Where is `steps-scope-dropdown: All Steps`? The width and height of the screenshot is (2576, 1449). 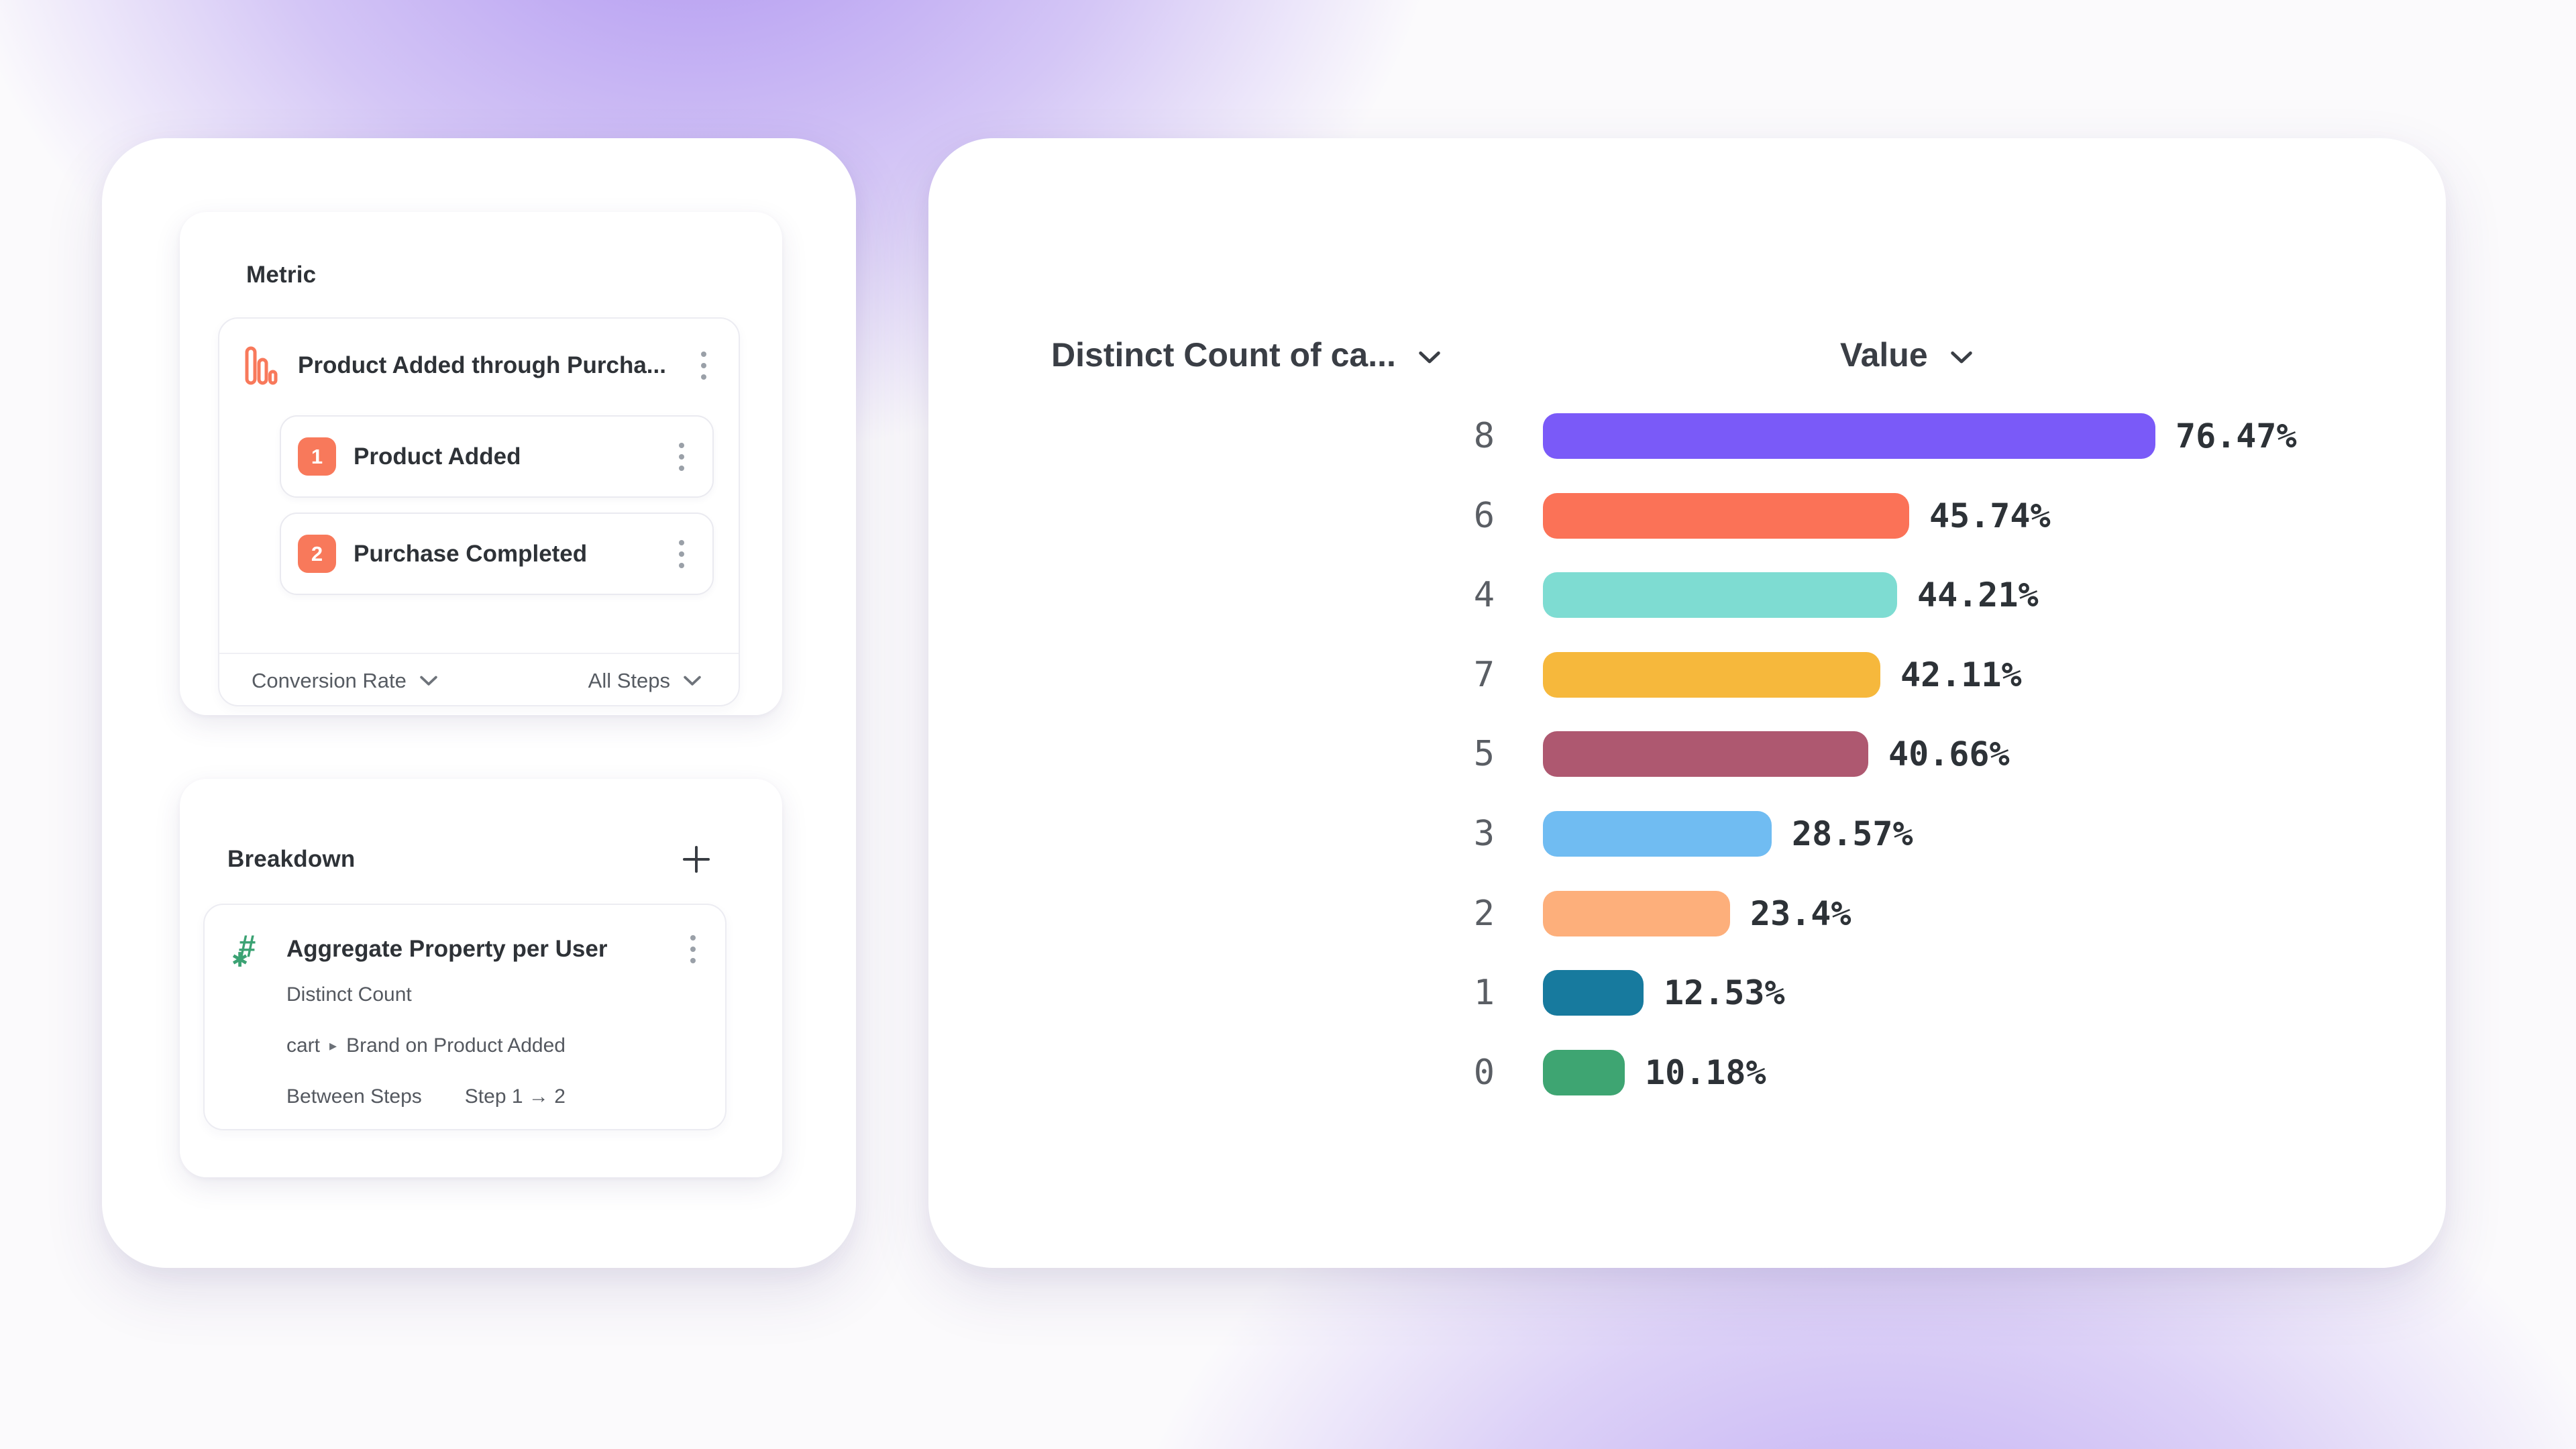 steps-scope-dropdown: All Steps is located at coordinates (644, 681).